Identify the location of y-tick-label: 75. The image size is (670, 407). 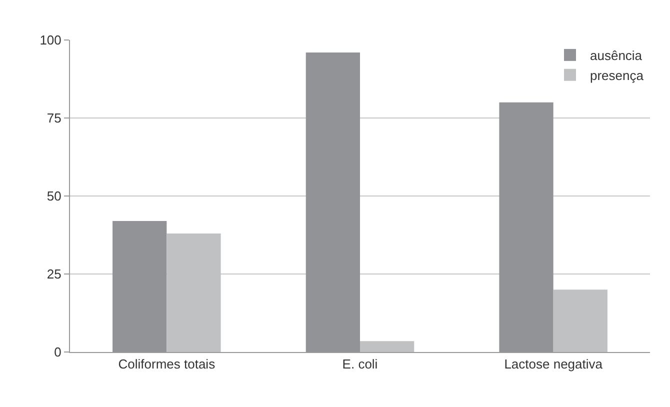
(54, 118).